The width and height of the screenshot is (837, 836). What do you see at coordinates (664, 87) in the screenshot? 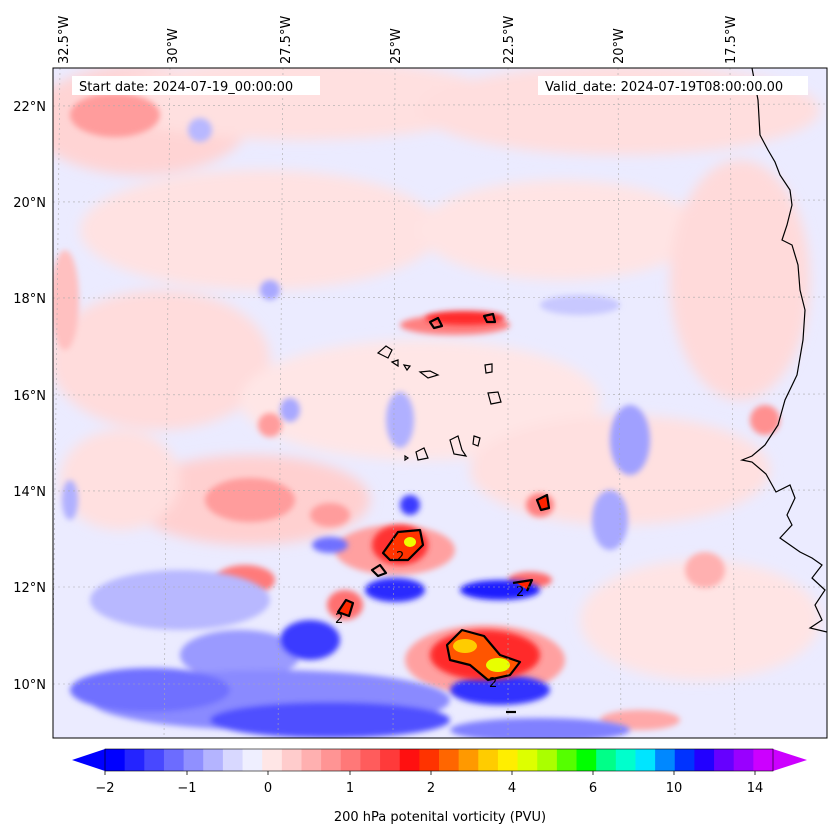
I see `valid-date-label: Valid_date: 2024-07-19T08:00:00.00` at bounding box center [664, 87].